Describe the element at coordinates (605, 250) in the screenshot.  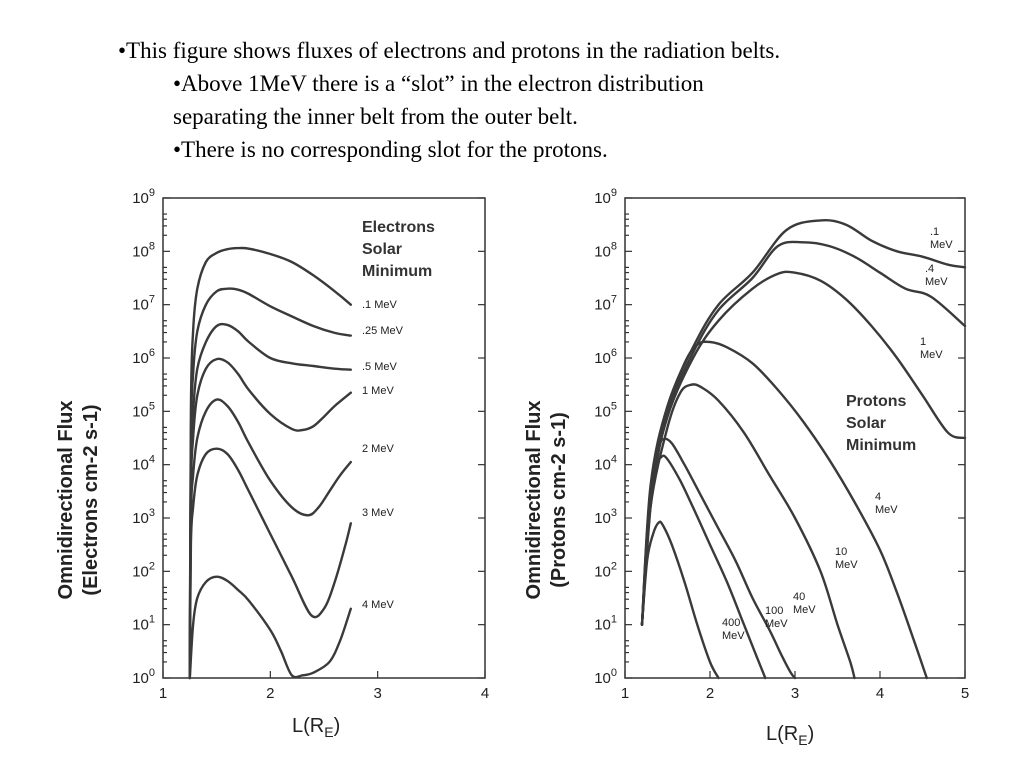
I see `proton-ytick-label: 10⁸` at that location.